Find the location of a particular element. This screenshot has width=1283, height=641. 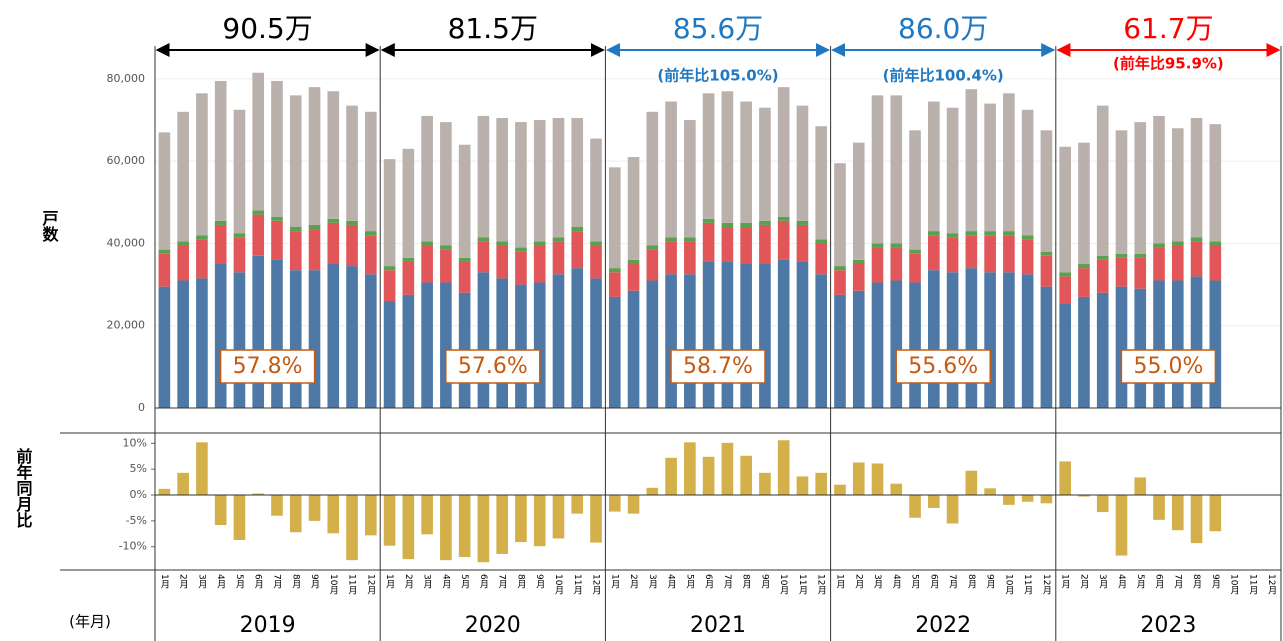

x-tick-label: 9月 is located at coordinates (539, 582).